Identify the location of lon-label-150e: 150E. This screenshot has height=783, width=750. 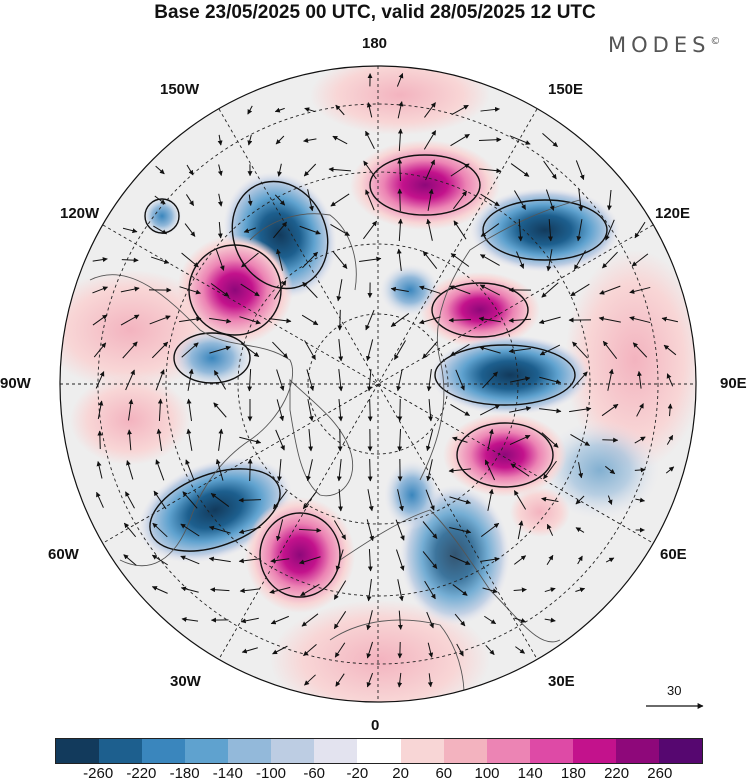
(566, 89).